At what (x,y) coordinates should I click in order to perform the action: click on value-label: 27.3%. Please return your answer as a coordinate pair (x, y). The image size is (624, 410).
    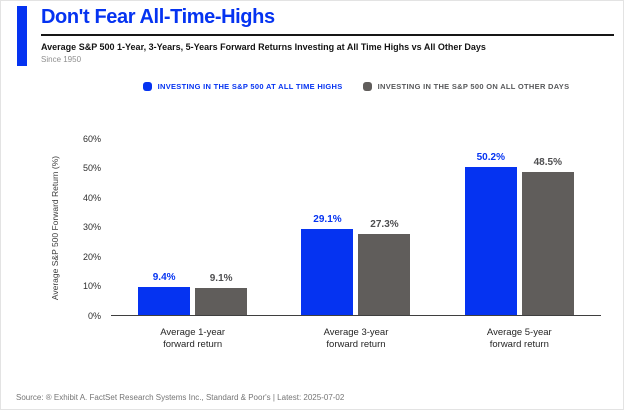
    Looking at the image, I should click on (384, 225).